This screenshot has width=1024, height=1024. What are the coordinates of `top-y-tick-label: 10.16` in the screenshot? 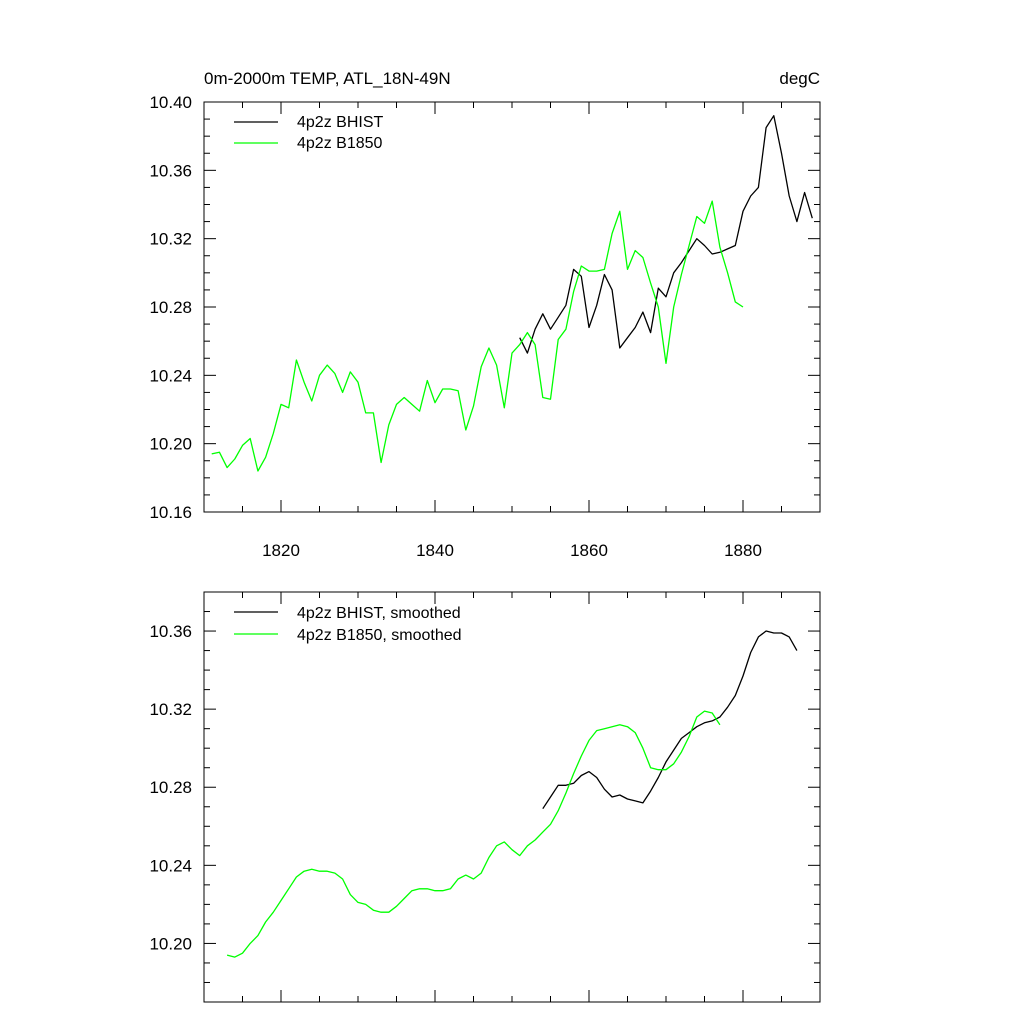 It's located at (170, 512).